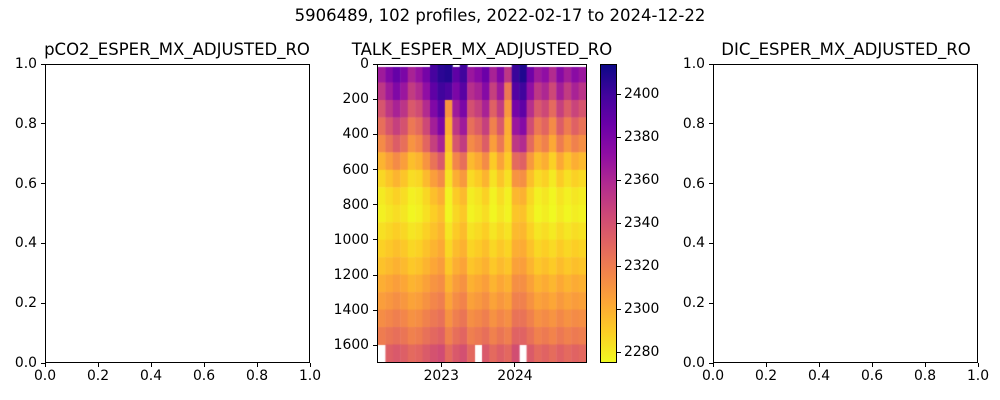 This screenshot has width=1000, height=400. Describe the element at coordinates (351, 239) in the screenshot. I see `y-tick-label: 1000` at that location.